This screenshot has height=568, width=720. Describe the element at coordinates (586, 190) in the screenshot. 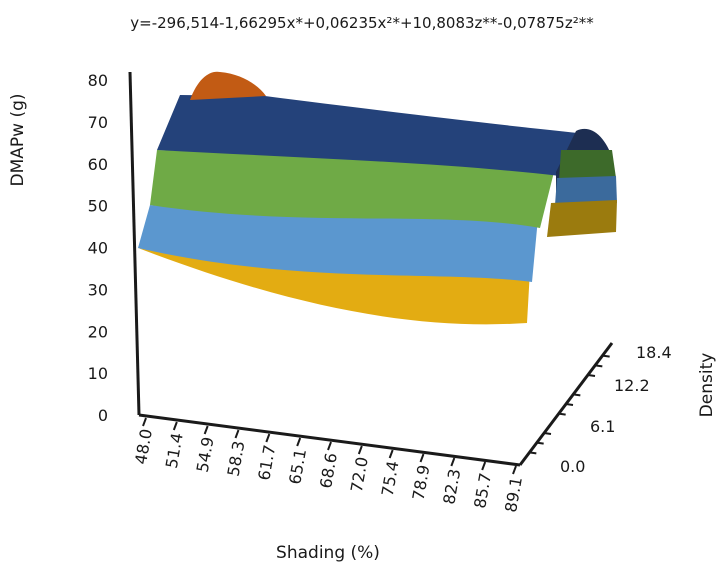

I see `surface-edge-right-blue` at that location.